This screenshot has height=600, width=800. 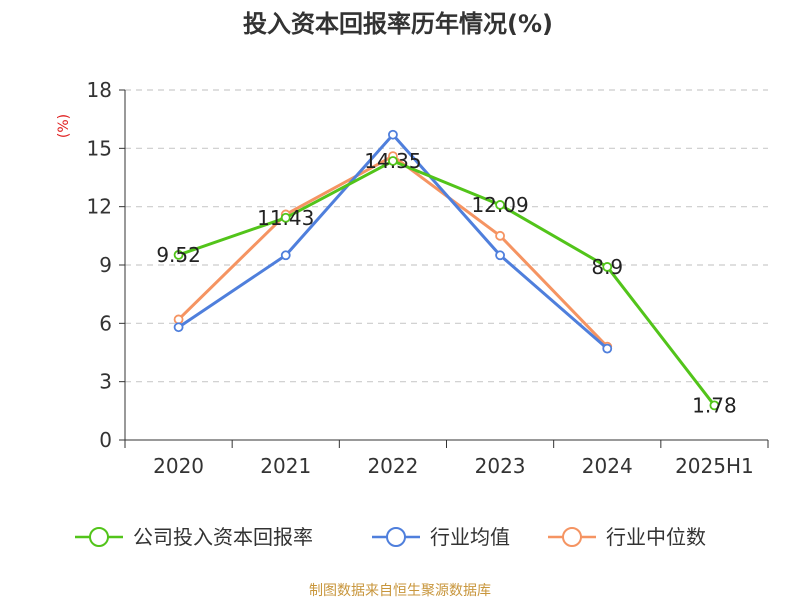 I want to click on y-tick-label: 12, so click(x=99, y=207).